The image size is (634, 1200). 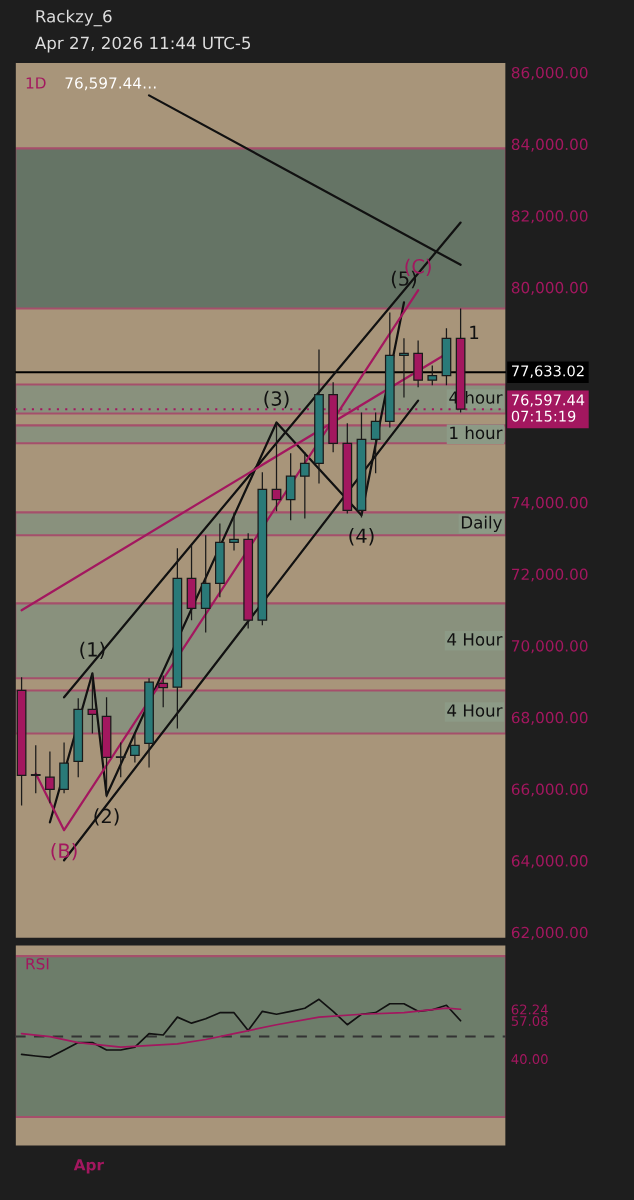 What do you see at coordinates (549, 718) in the screenshot?
I see `y-tick-label: 68,000.00` at bounding box center [549, 718].